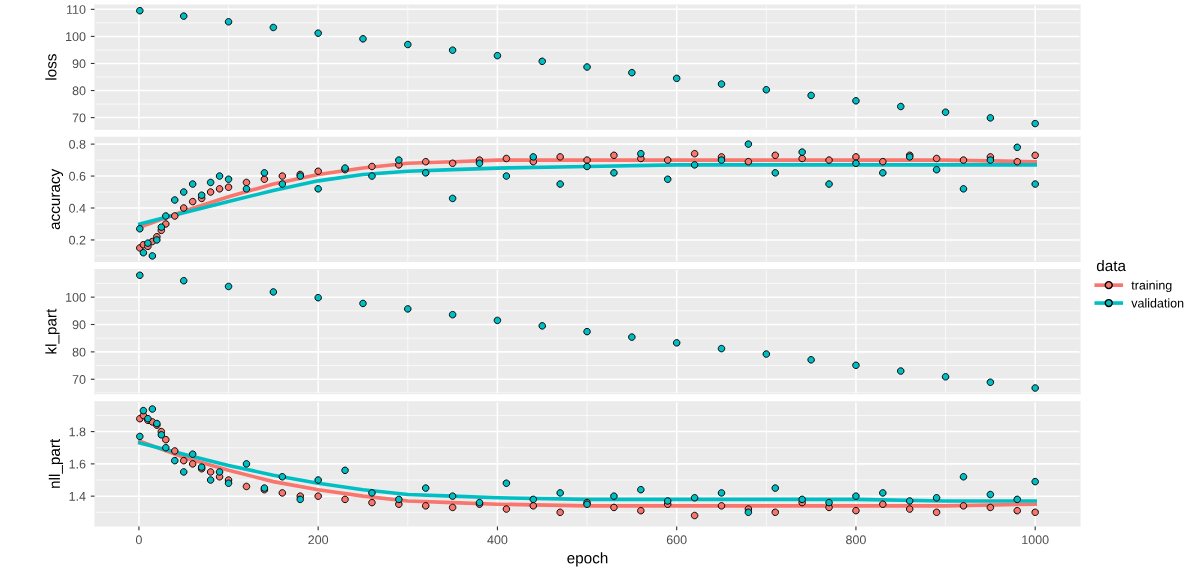 The width and height of the screenshot is (1200, 570). I want to click on x-tick-label: 800, so click(856, 540).